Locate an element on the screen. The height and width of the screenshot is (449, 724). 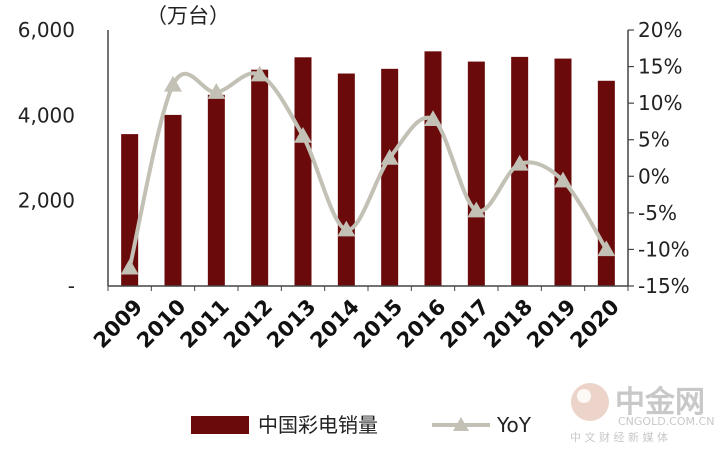
right-tick-label: 20% is located at coordinates (660, 30).